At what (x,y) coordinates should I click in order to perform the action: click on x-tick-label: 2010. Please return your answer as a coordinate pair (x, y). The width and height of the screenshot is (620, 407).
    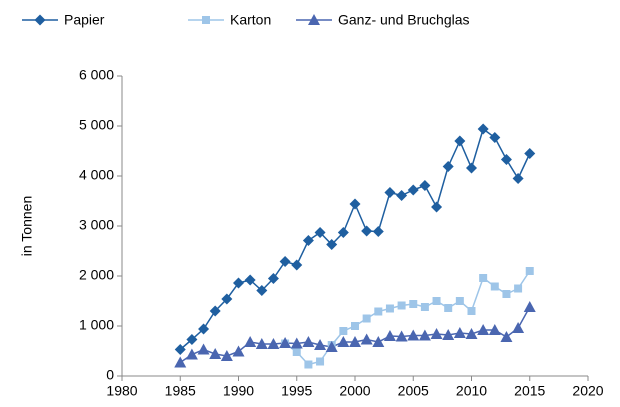
    Looking at the image, I should click on (471, 391).